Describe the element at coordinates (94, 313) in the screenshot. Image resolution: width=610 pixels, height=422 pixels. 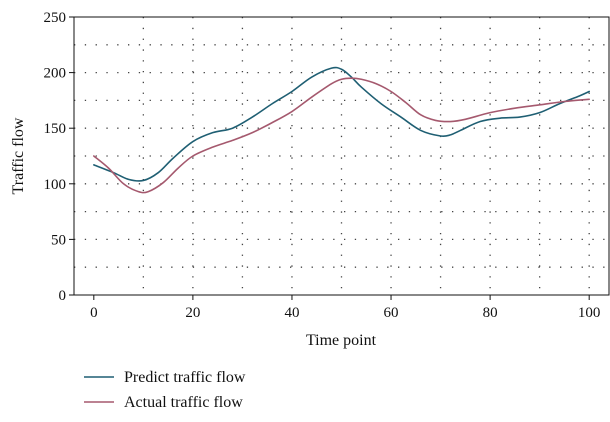
I see `x-tick-label: 0` at that location.